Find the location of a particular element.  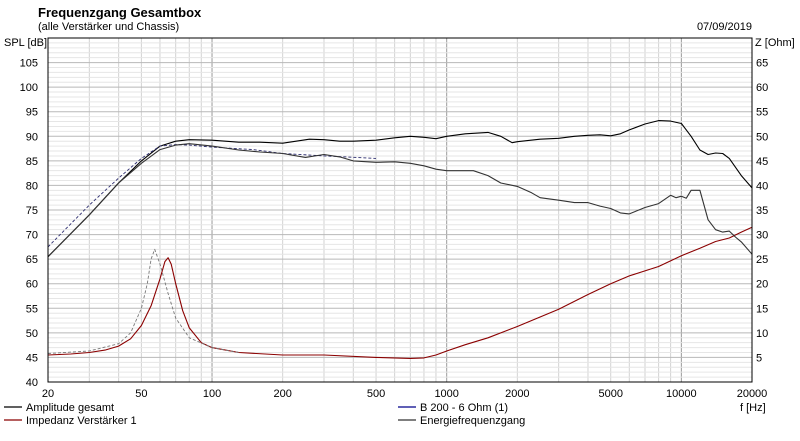

y-tick-label-right: 35 is located at coordinates (762, 211).